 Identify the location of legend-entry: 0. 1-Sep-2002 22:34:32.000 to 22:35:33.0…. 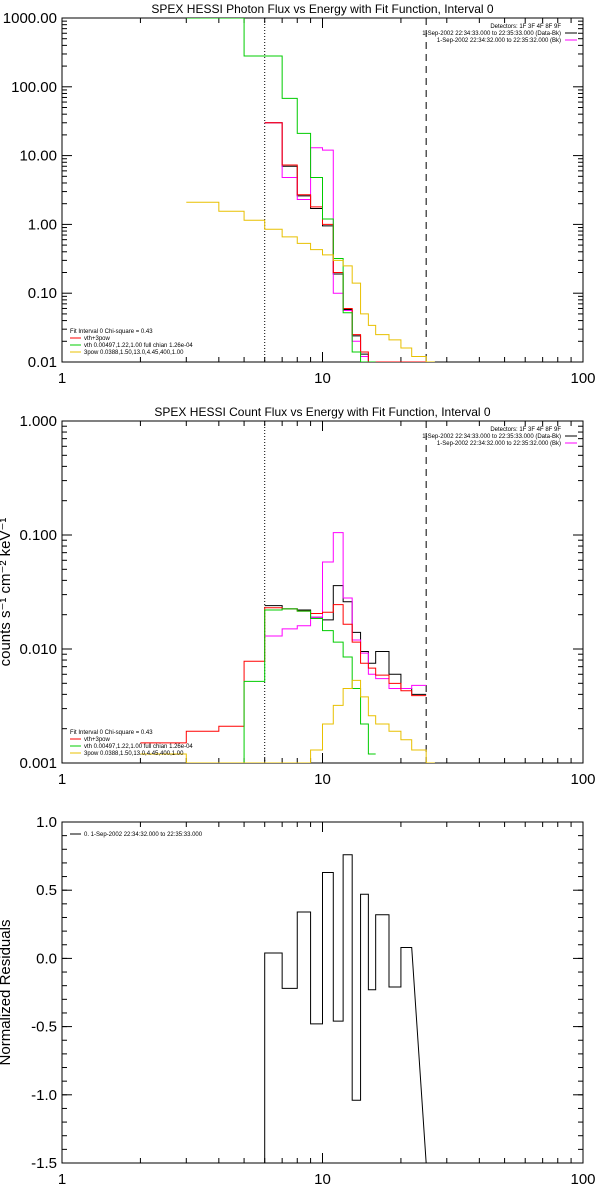
(143, 835).